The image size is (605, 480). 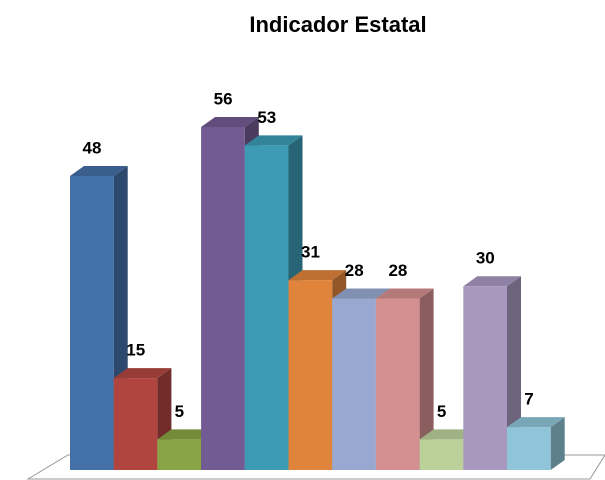 I want to click on value-label: 48, so click(x=92, y=147).